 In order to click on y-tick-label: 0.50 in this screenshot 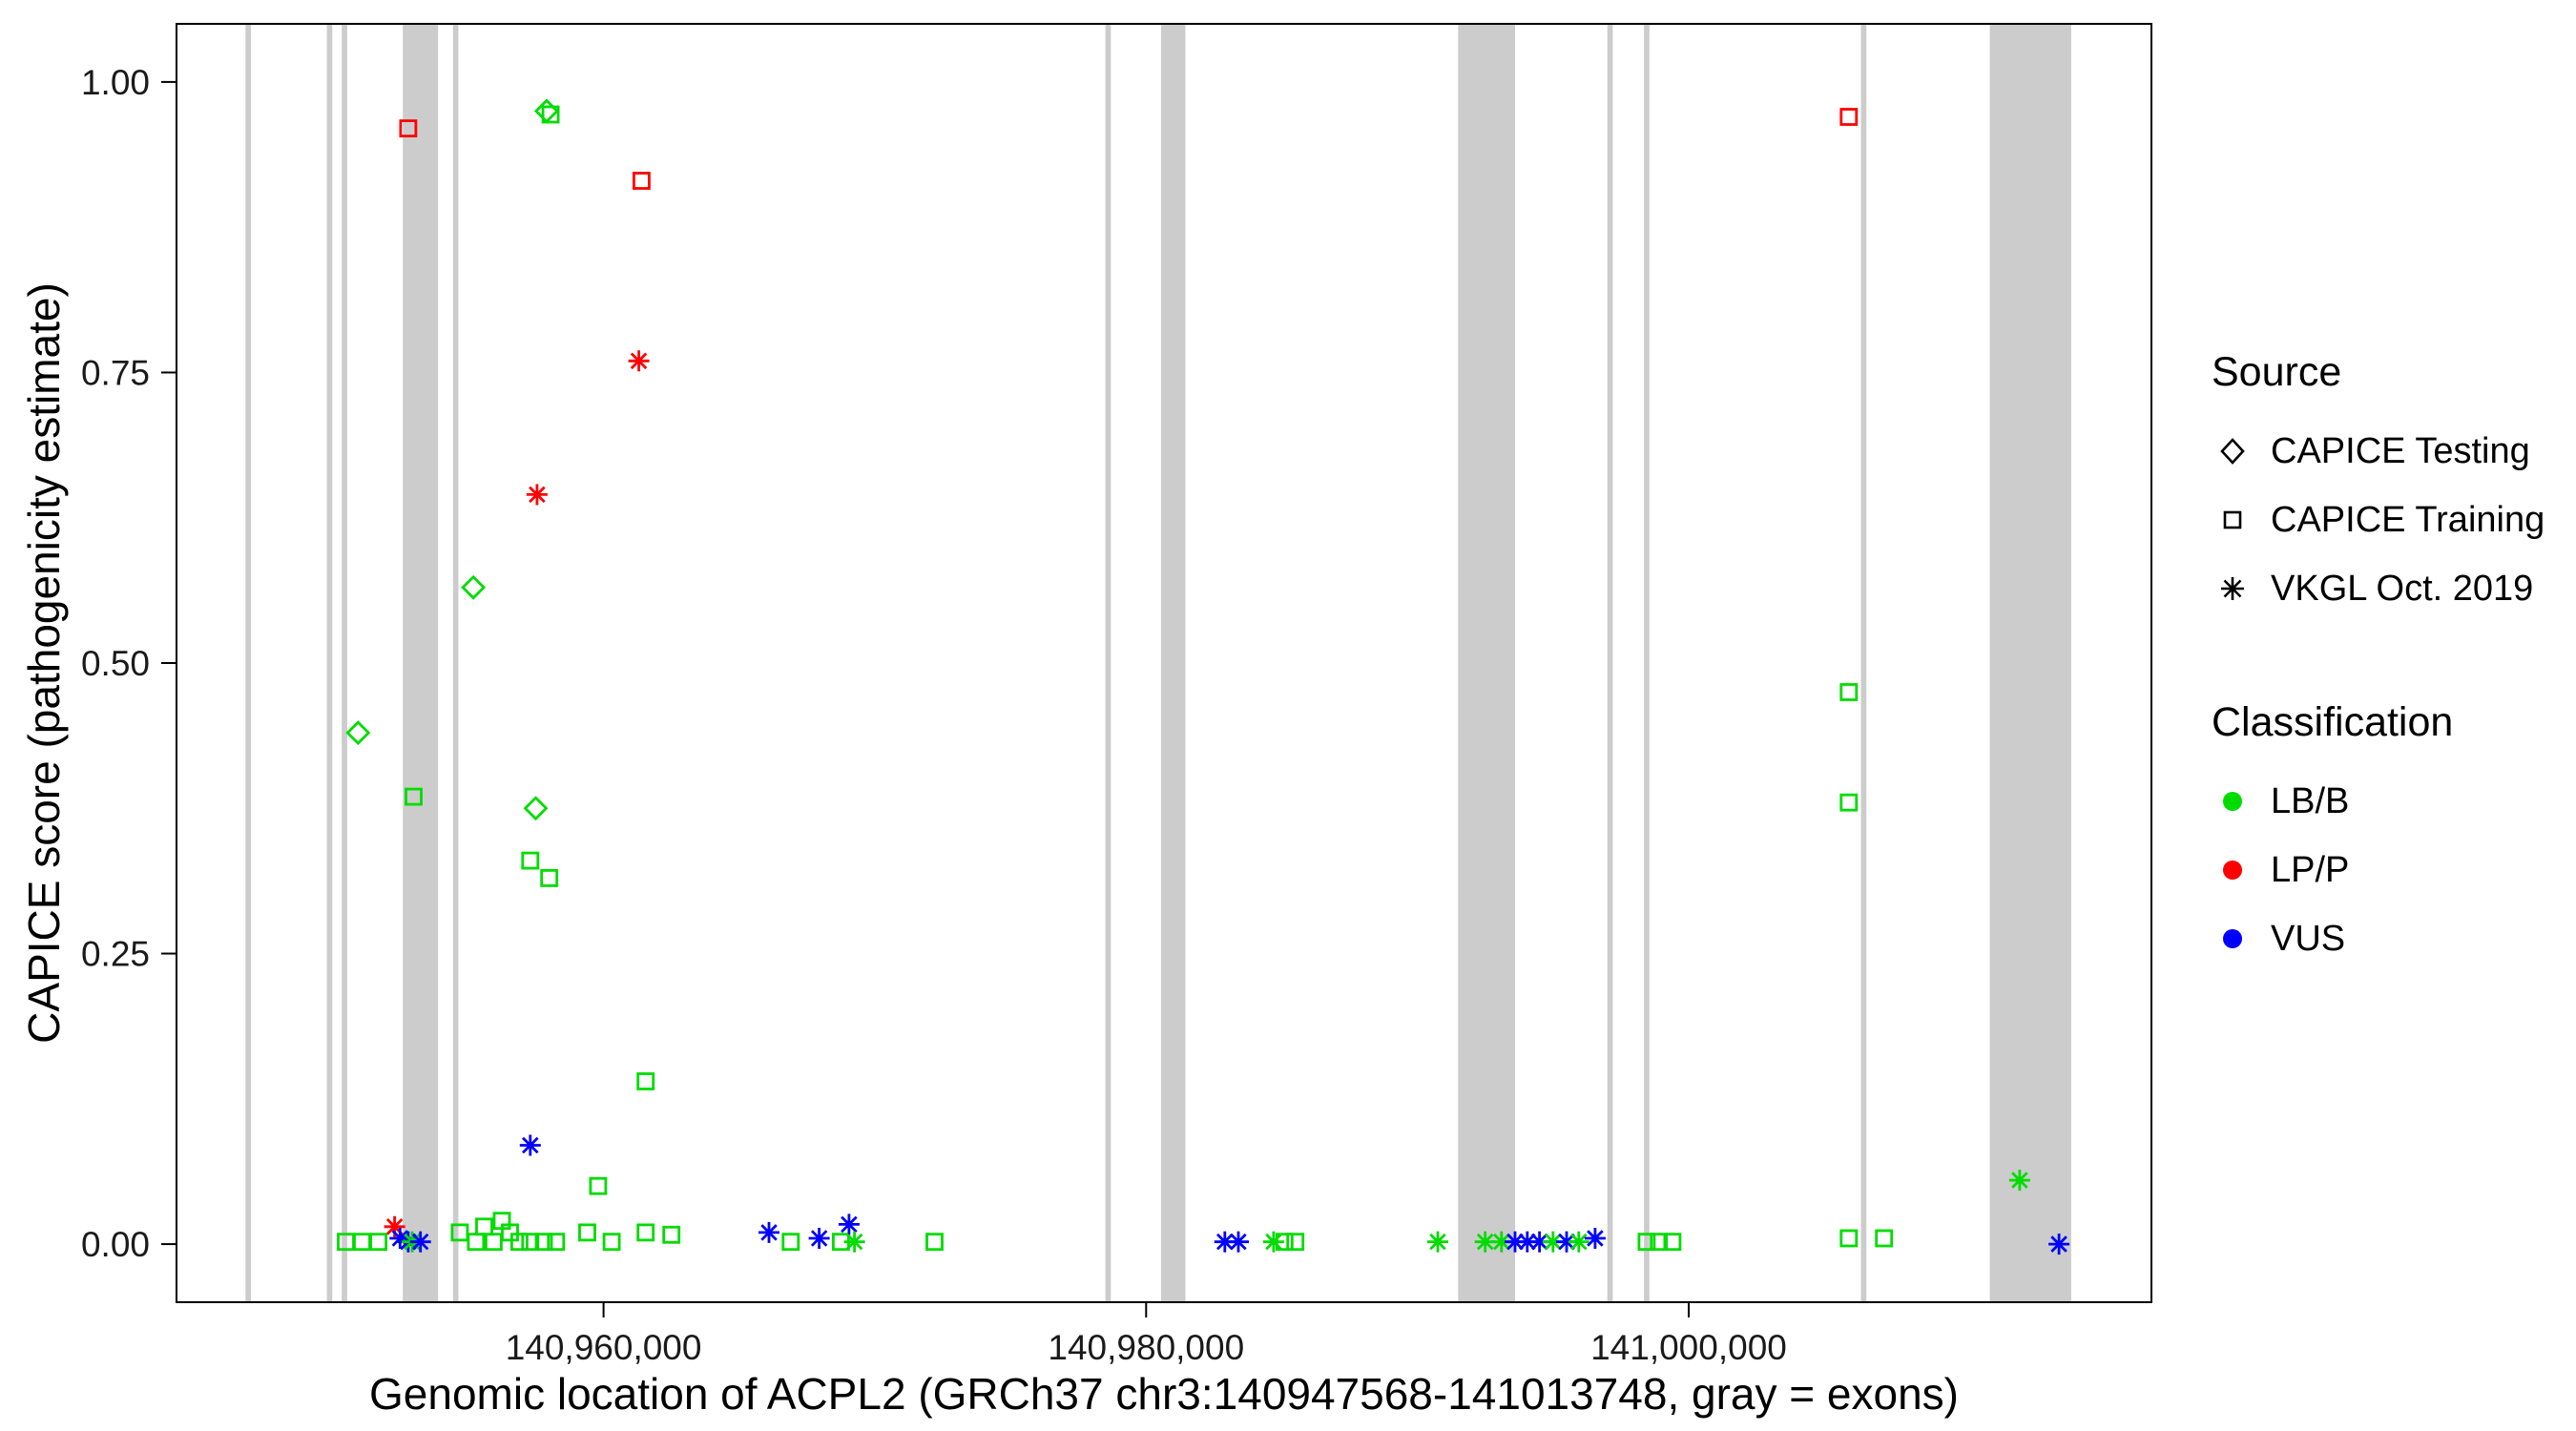, I will do `click(115, 663)`.